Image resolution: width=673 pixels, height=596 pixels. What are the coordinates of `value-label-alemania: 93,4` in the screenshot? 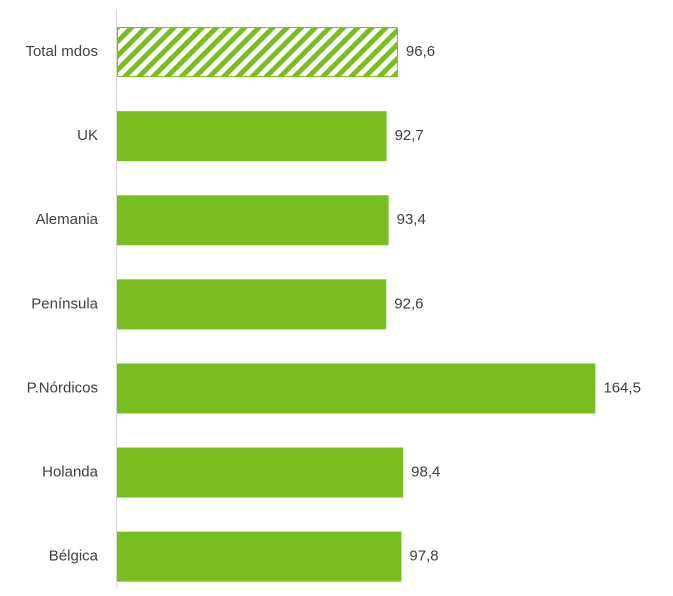 It's located at (411, 219).